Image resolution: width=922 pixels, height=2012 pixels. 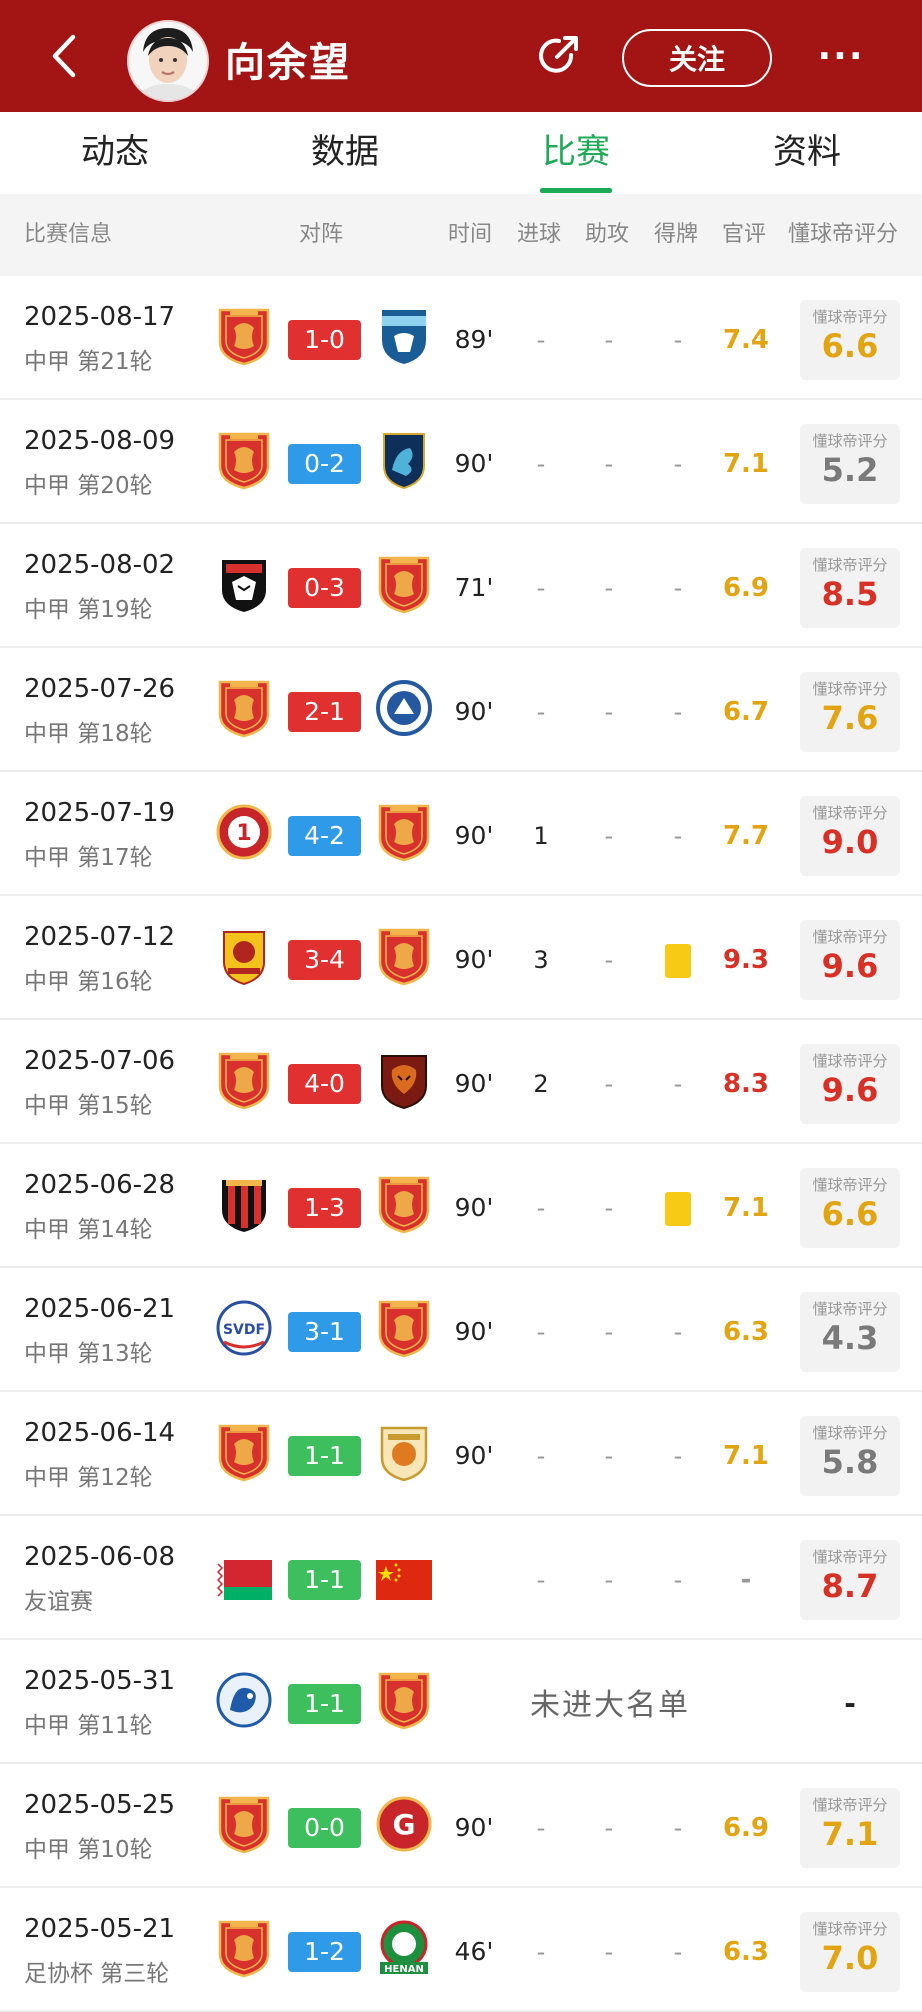 I want to click on home-team-crest-red-circle-1-icon: 1, so click(x=244, y=832).